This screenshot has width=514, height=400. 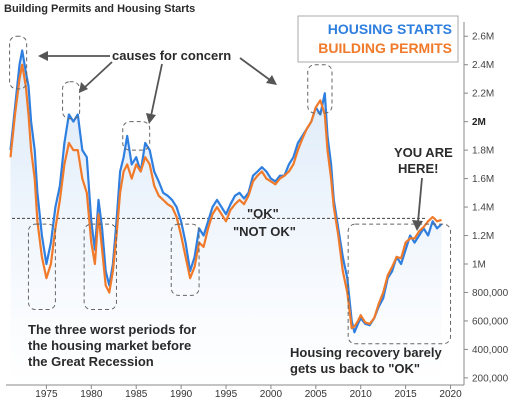 I want to click on arrowhead-1986, so click(x=151, y=118).